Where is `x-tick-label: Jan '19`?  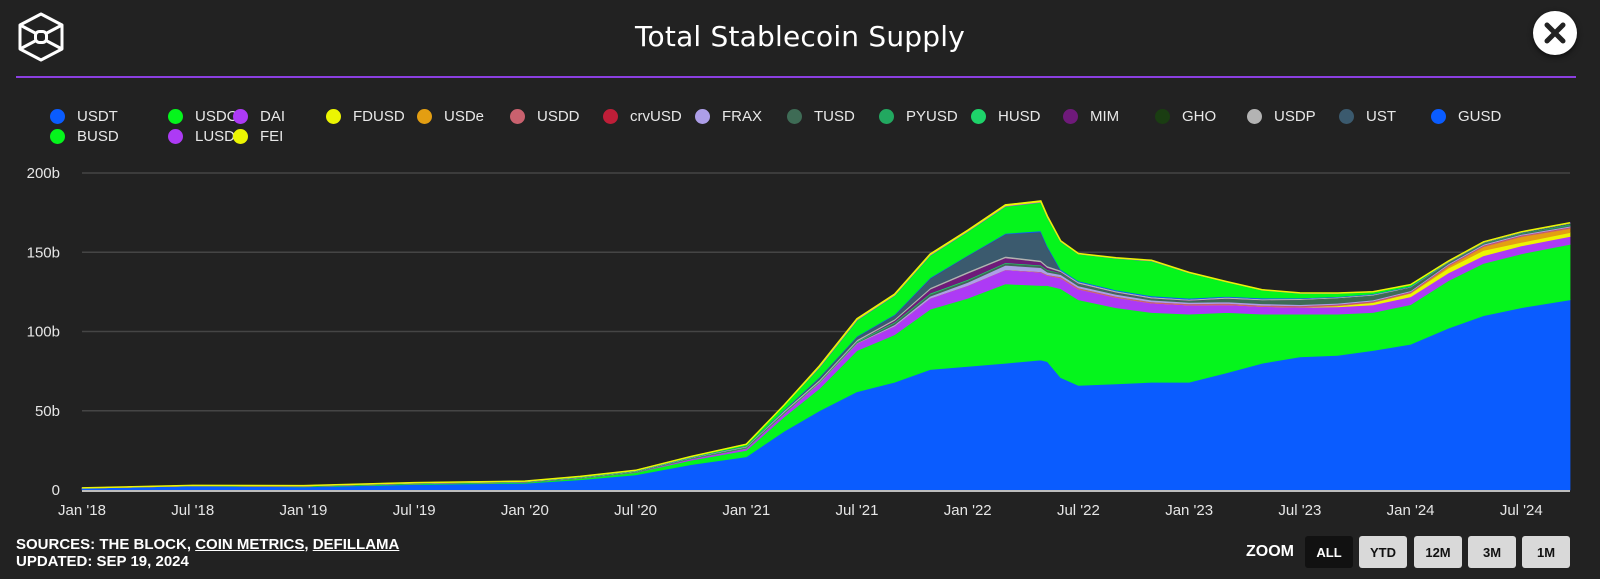 x-tick-label: Jan '19 is located at coordinates (303, 510).